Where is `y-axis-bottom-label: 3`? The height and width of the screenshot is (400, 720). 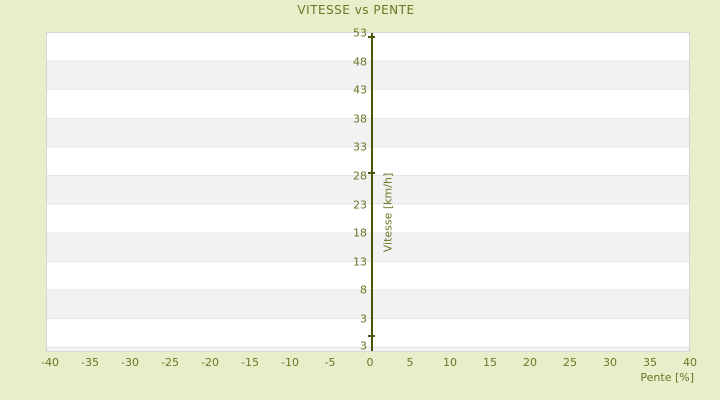 y-axis-bottom-label: 3 is located at coordinates (363, 346).